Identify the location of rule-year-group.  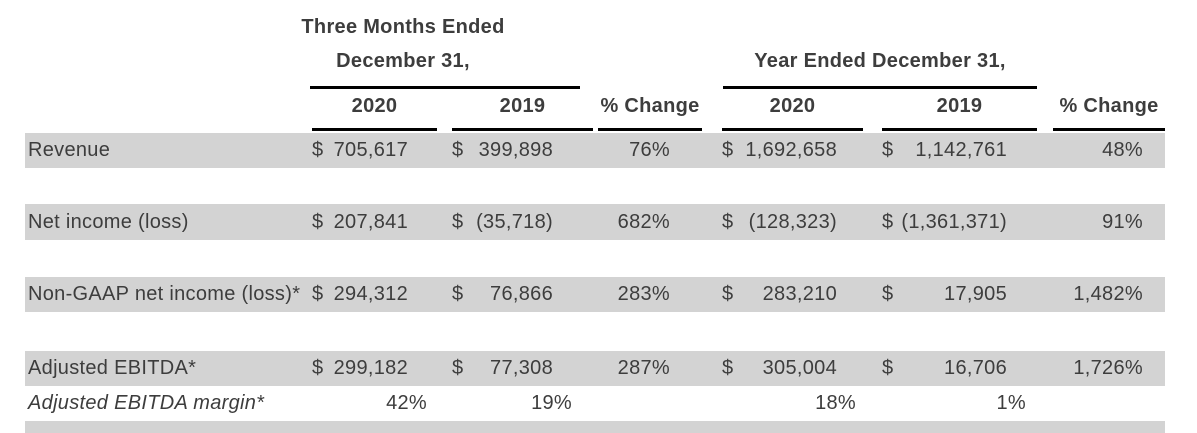
(880, 87).